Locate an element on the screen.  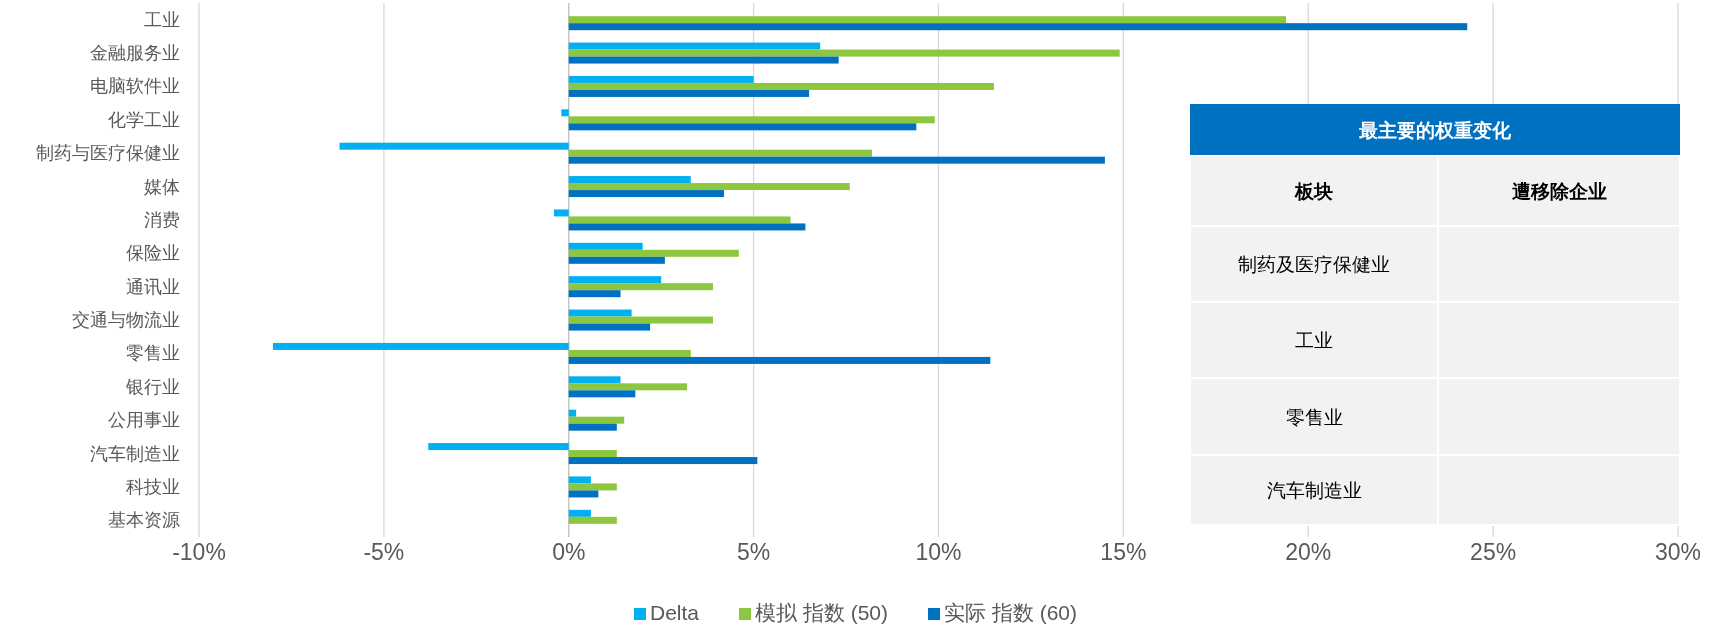
y-tick-label: 媒体 is located at coordinates (162, 186).